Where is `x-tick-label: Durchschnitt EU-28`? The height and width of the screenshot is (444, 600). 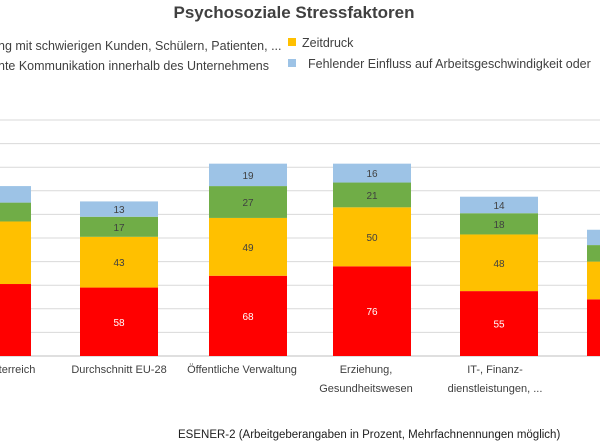 x-tick-label: Durchschnitt EU-28 is located at coordinates (118, 370).